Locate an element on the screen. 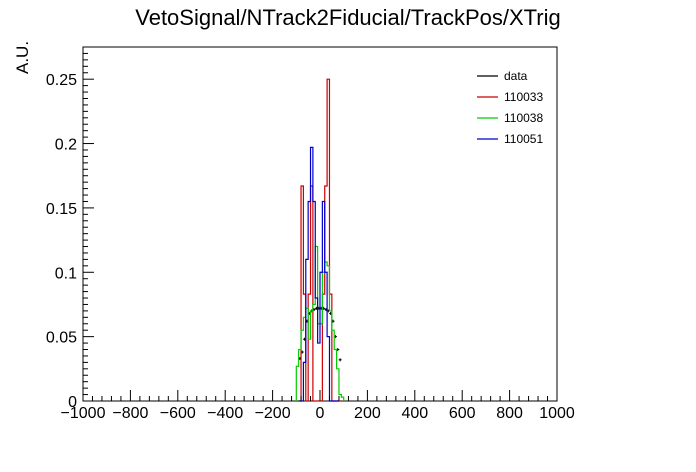  x-tick-label: −1000 is located at coordinates (83, 413).